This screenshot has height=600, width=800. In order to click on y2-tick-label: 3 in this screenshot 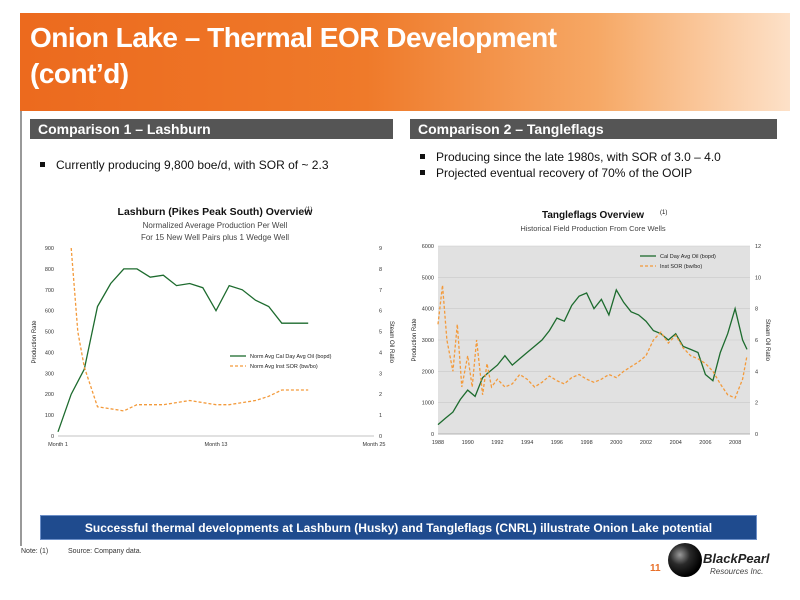, I will do `click(380, 374)`.